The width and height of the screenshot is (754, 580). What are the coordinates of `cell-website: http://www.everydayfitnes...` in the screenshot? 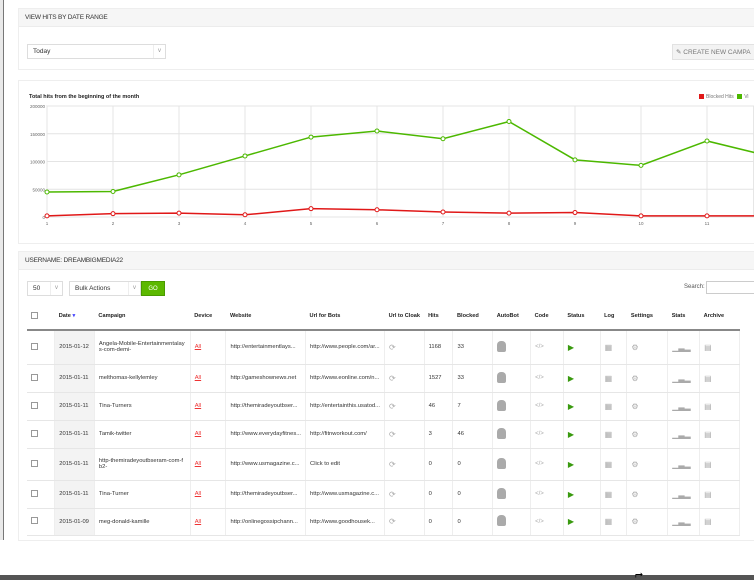 It's located at (266, 434).